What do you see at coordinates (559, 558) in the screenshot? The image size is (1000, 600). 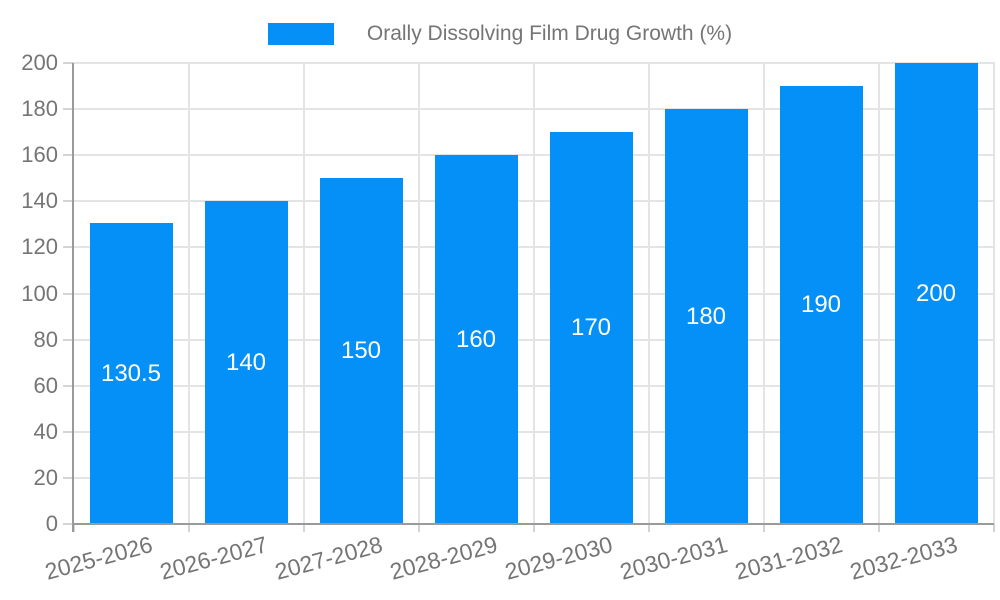 I see `x-axis-tick-label: 2029-2030` at bounding box center [559, 558].